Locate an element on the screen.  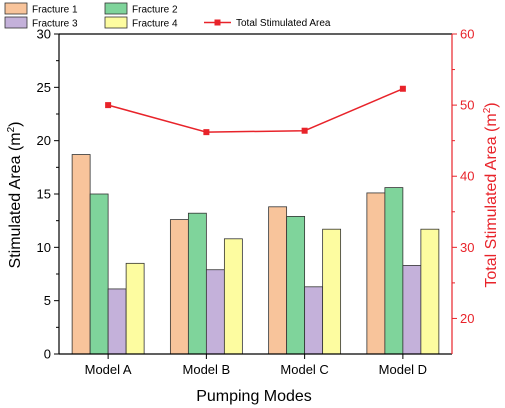
x-tick-label: Model D is located at coordinates (403, 369).